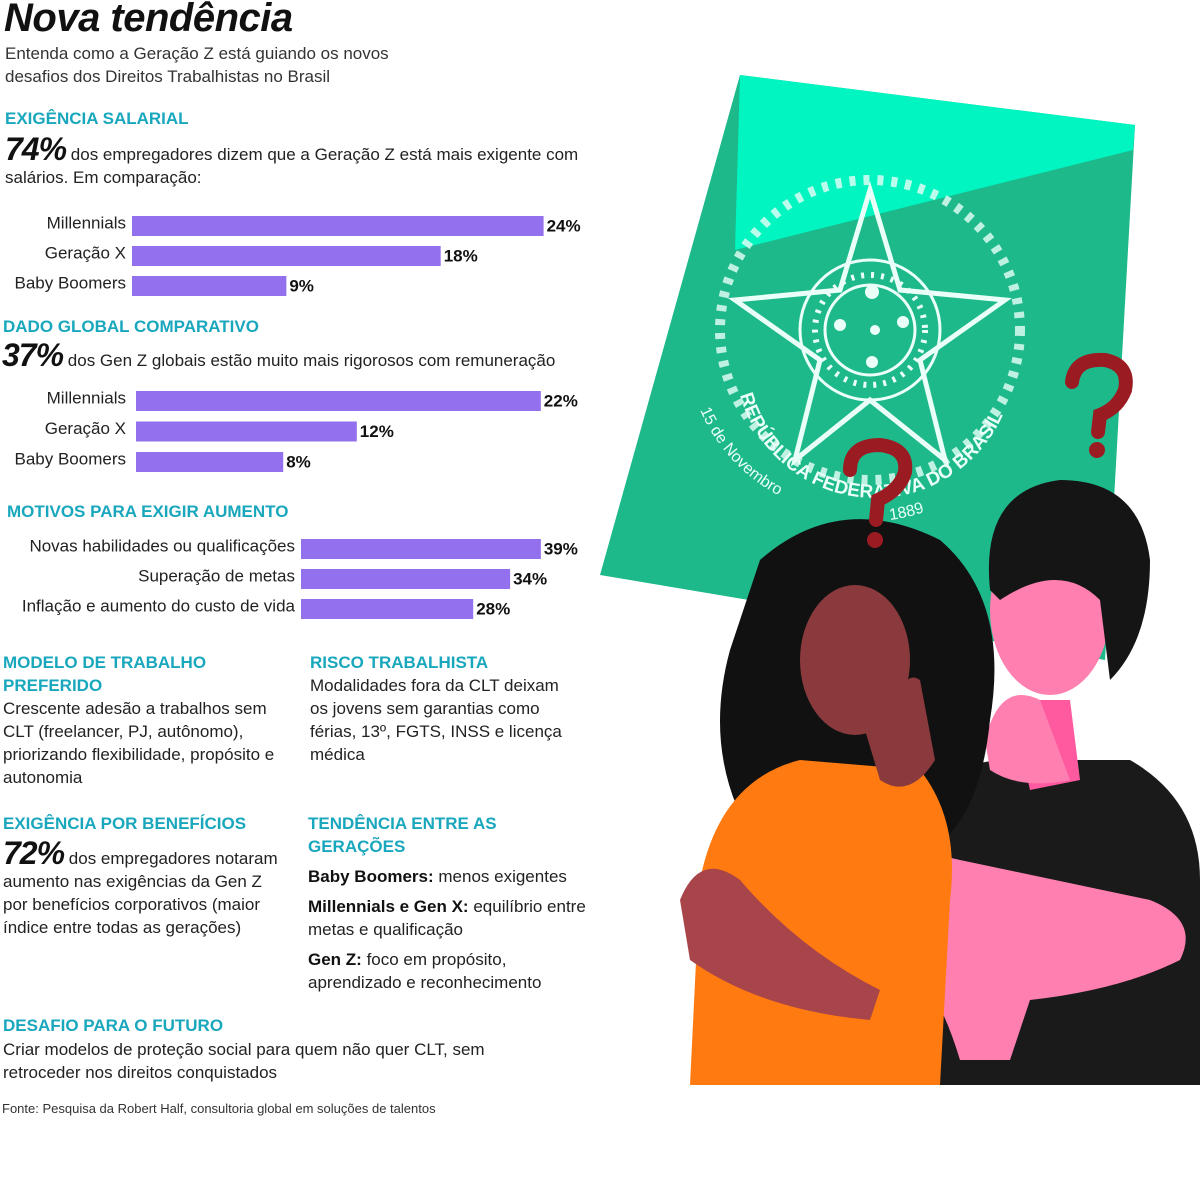 The width and height of the screenshot is (1200, 1196). What do you see at coordinates (388, 906) in the screenshot?
I see `trend-label: Millennials e Gen X:` at bounding box center [388, 906].